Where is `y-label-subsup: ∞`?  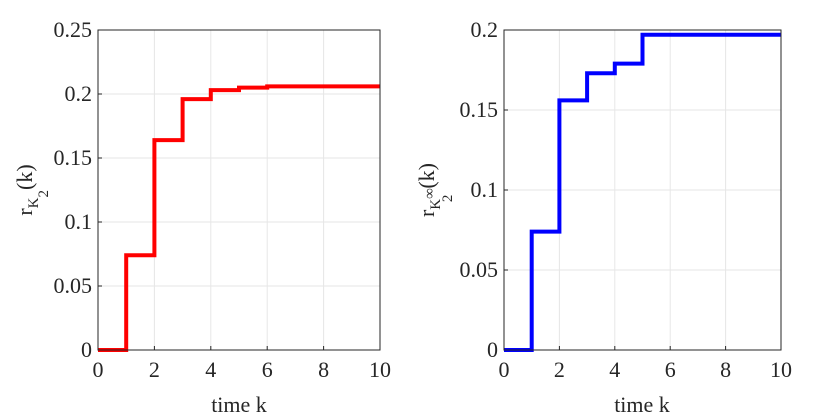
y-label-subsup: ∞ is located at coordinates (430, 193).